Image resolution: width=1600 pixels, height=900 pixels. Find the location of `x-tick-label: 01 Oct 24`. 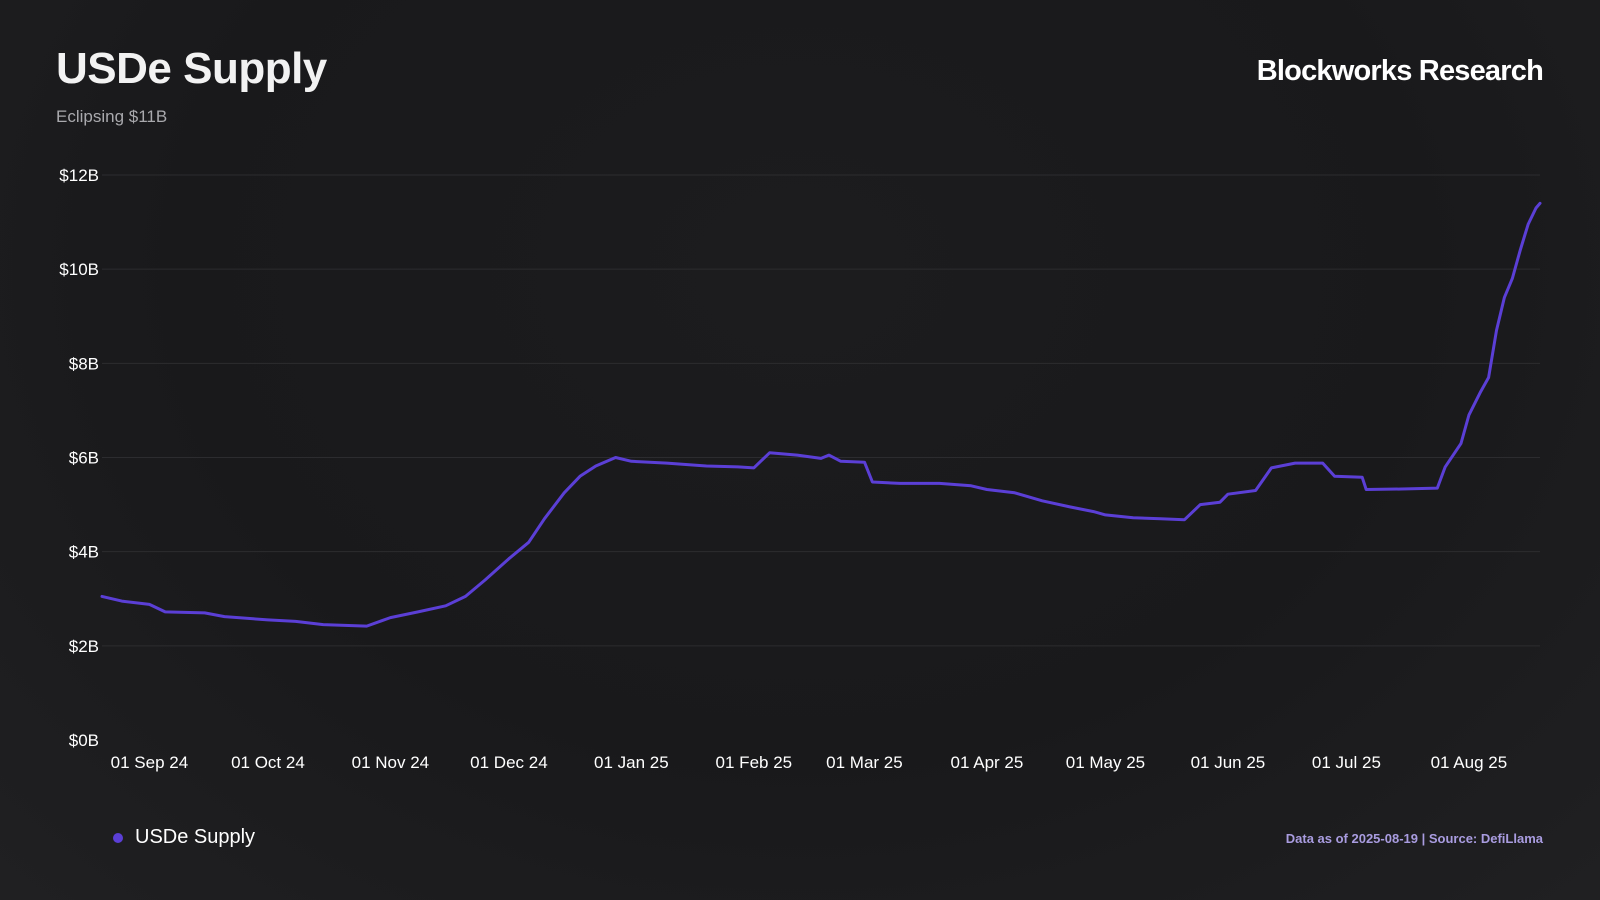

x-tick-label: 01 Oct 24 is located at coordinates (268, 762).